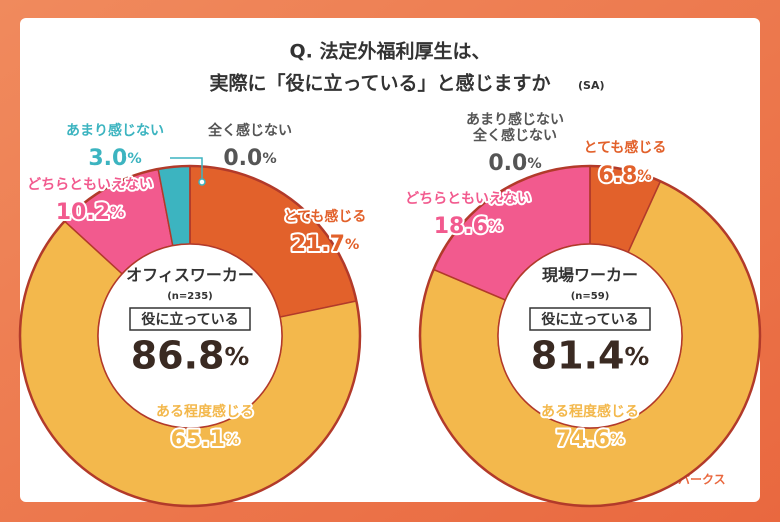 The height and width of the screenshot is (522, 780). Describe the element at coordinates (591, 85) in the screenshot. I see `title-note: (SA)` at that location.